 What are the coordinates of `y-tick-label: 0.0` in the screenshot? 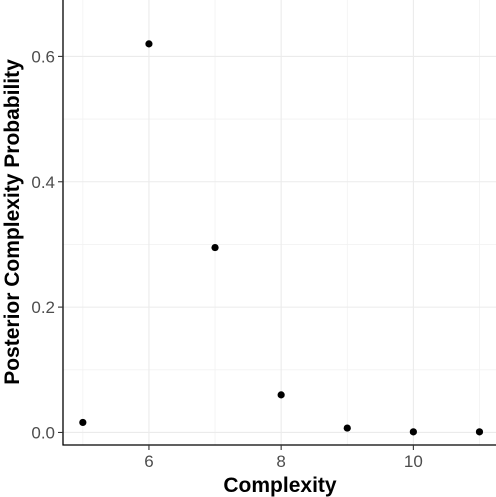 It's located at (43, 432).